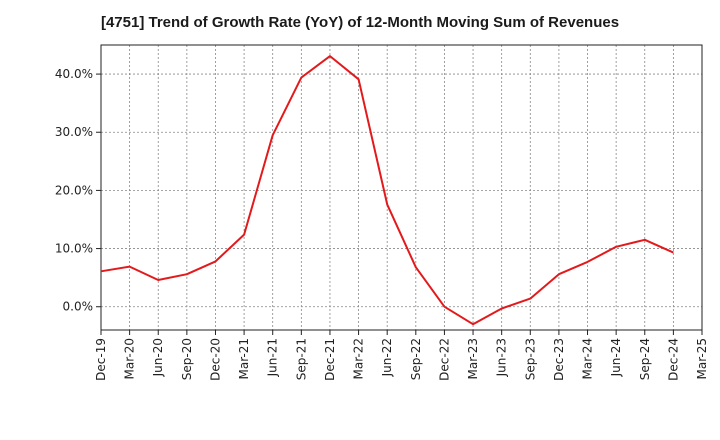  Describe the element at coordinates (588, 358) in the screenshot. I see `x-tick-label: Mar-24` at that location.